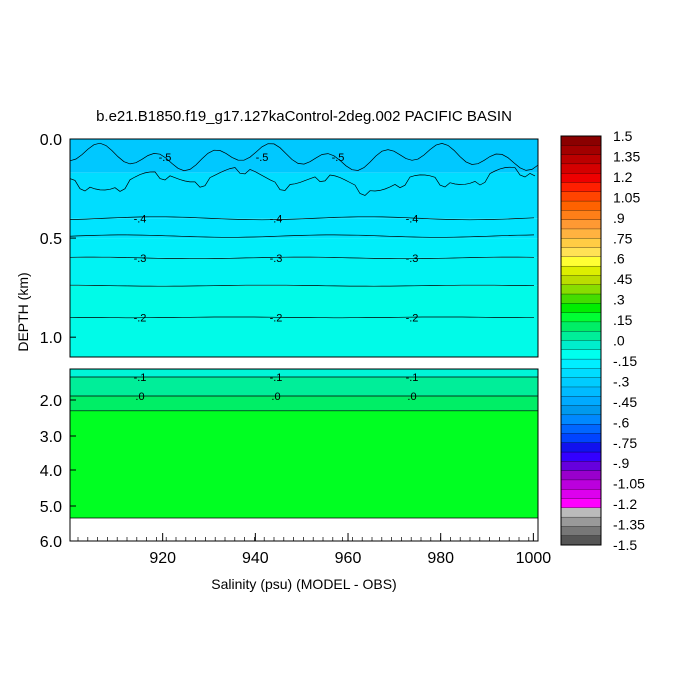  What do you see at coordinates (623, 136) in the screenshot?
I see `colorbar-label: 1.5` at bounding box center [623, 136].